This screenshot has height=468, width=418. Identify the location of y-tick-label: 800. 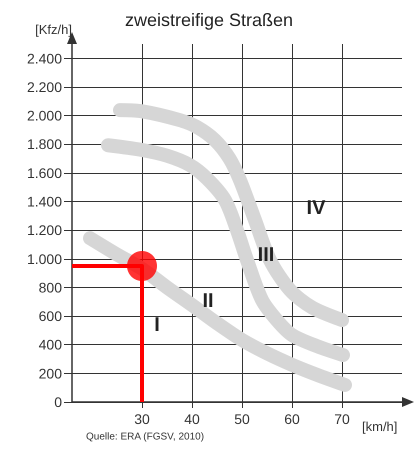
(50, 287).